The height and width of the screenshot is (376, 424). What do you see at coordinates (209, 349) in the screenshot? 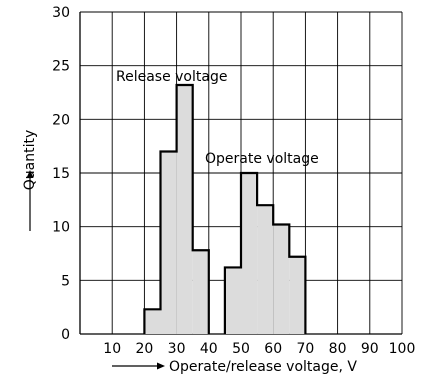
I see `x-tick-label: 40` at bounding box center [209, 349].